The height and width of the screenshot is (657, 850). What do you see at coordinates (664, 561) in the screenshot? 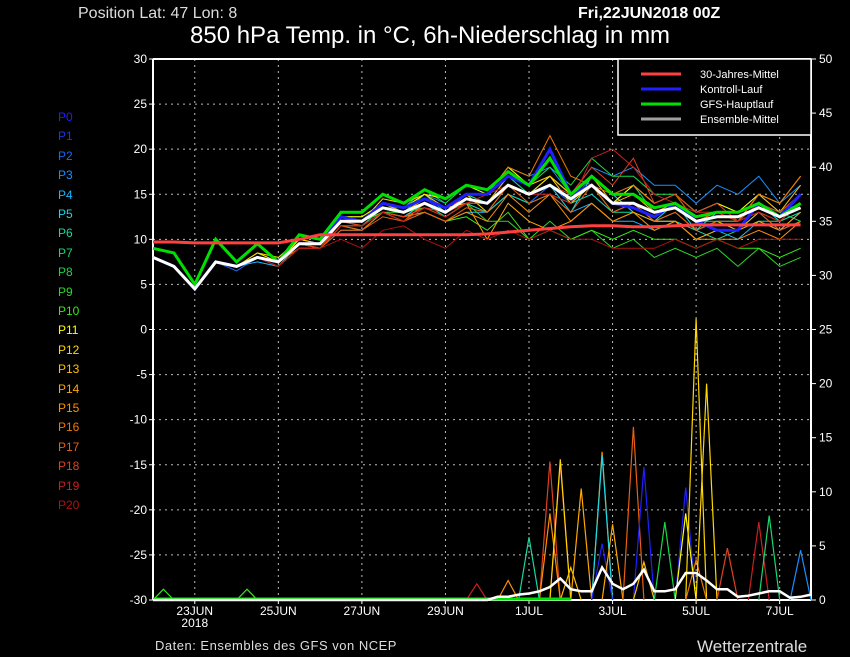
I see `precip-p8` at bounding box center [664, 561].